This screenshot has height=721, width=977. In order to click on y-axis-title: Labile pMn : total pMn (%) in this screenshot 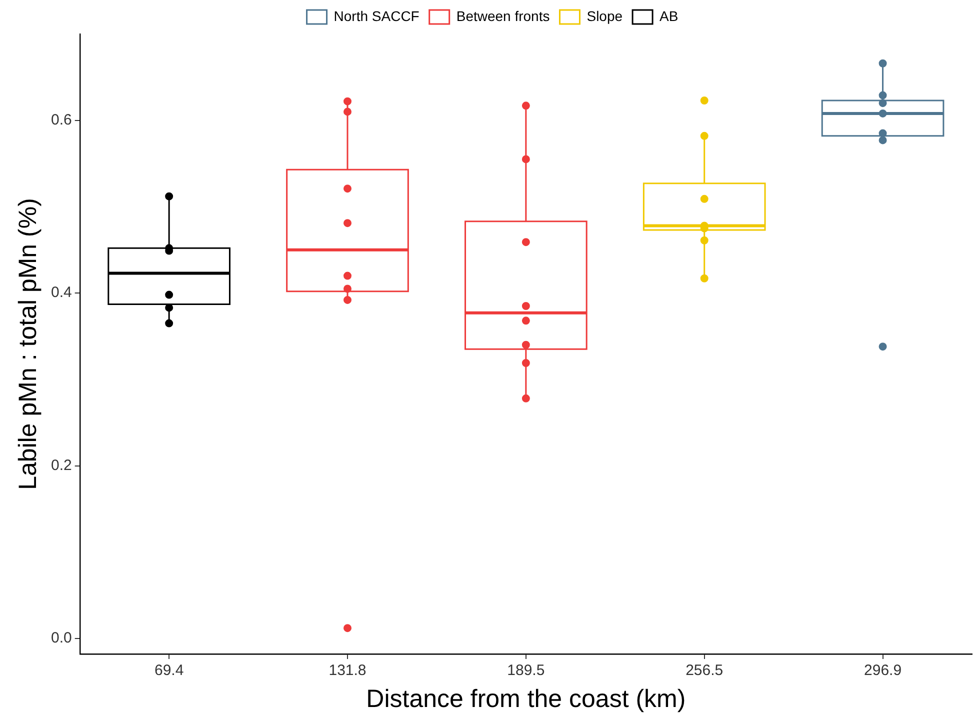, I will do `click(28, 344)`.